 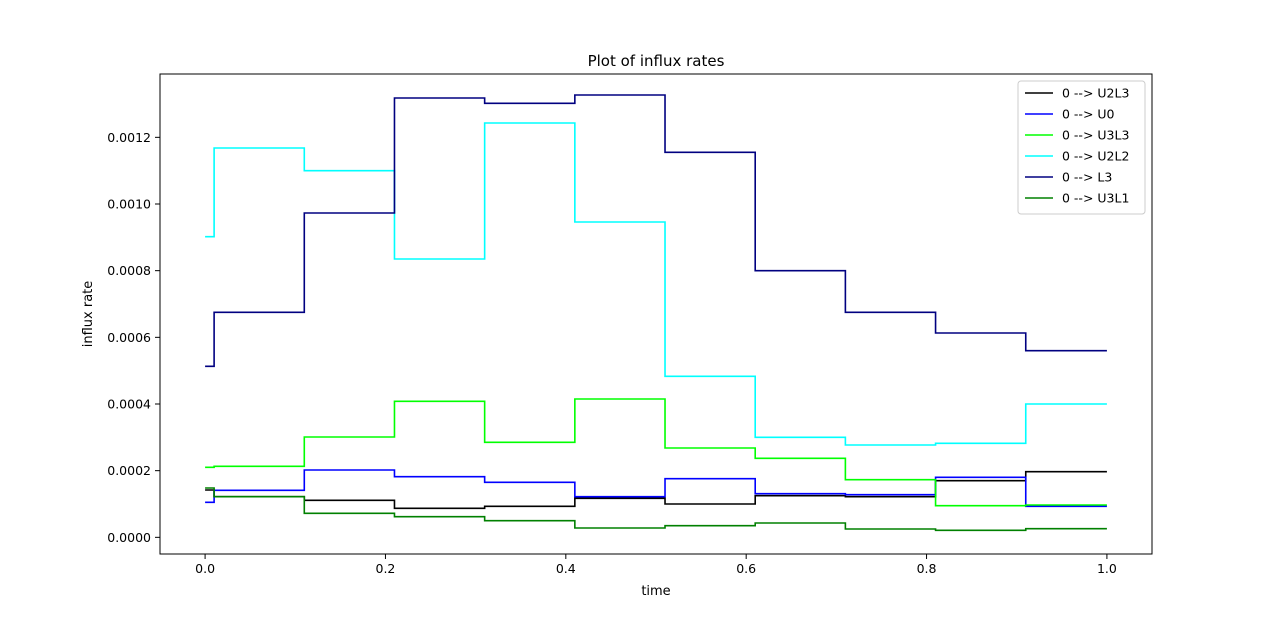 I want to click on x-tick-label: 0.2, so click(x=386, y=568).